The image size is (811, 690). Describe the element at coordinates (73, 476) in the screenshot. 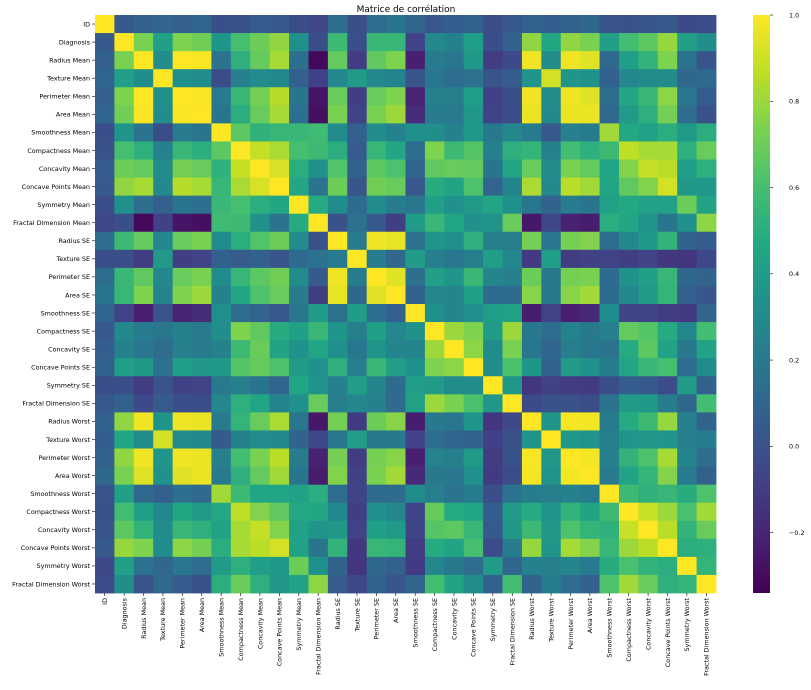

I see `y-tick-label-area-worst: Area Worst` at that location.